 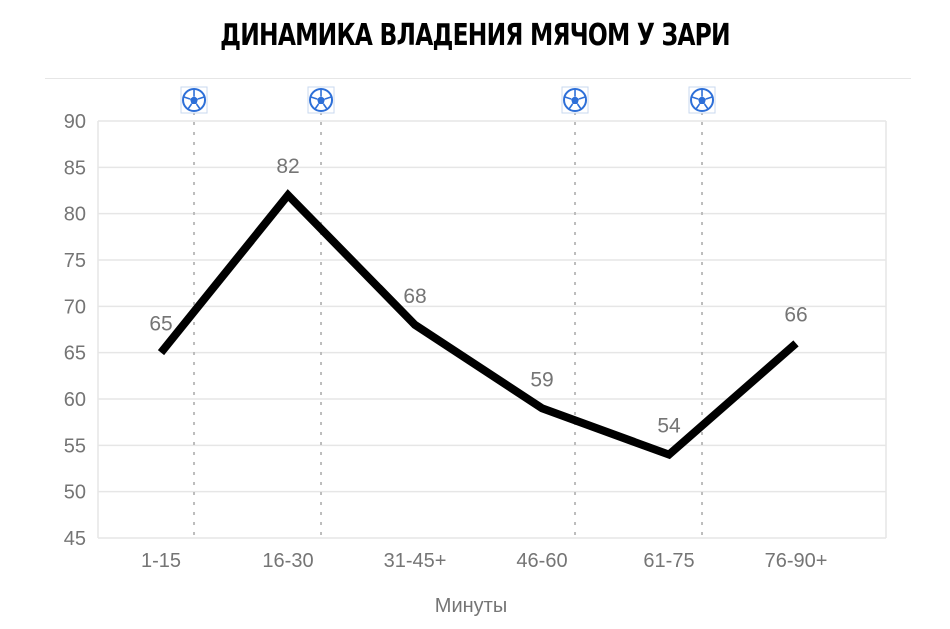 I want to click on x-axis-title: Минуты, so click(x=471, y=606).